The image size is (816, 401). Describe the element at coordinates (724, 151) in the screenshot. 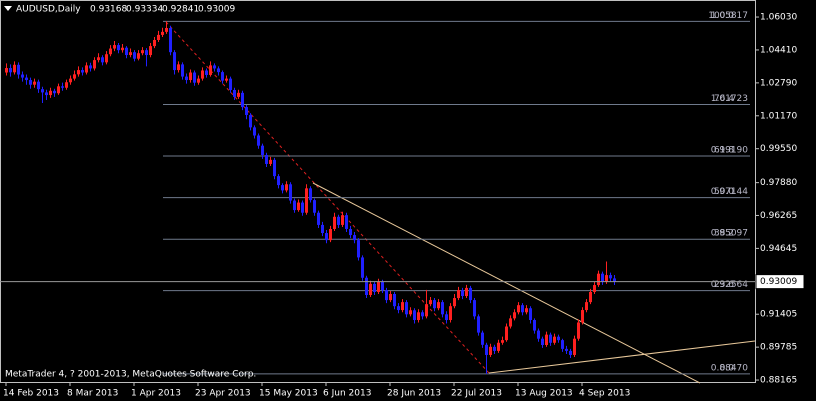

I see `fibonacci-ratio: 61.8` at that location.